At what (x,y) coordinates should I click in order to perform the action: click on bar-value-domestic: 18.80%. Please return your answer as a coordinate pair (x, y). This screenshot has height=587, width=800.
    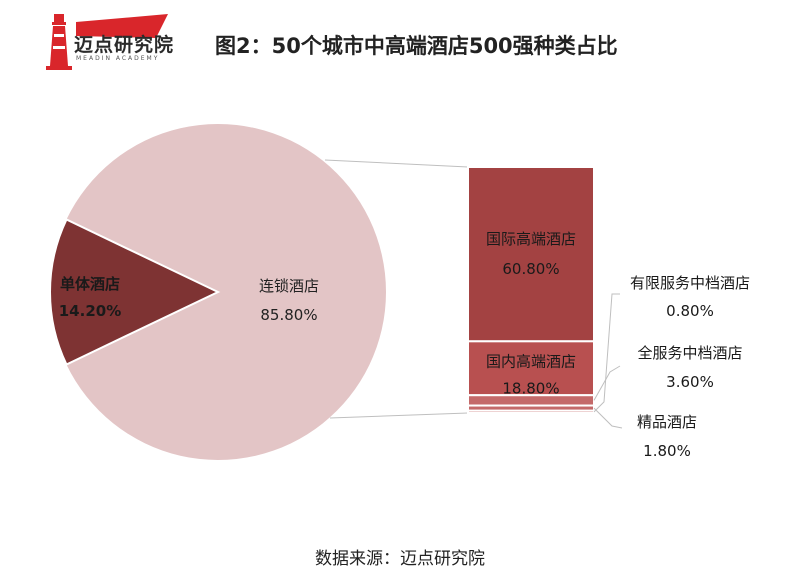
    Looking at the image, I should click on (530, 388).